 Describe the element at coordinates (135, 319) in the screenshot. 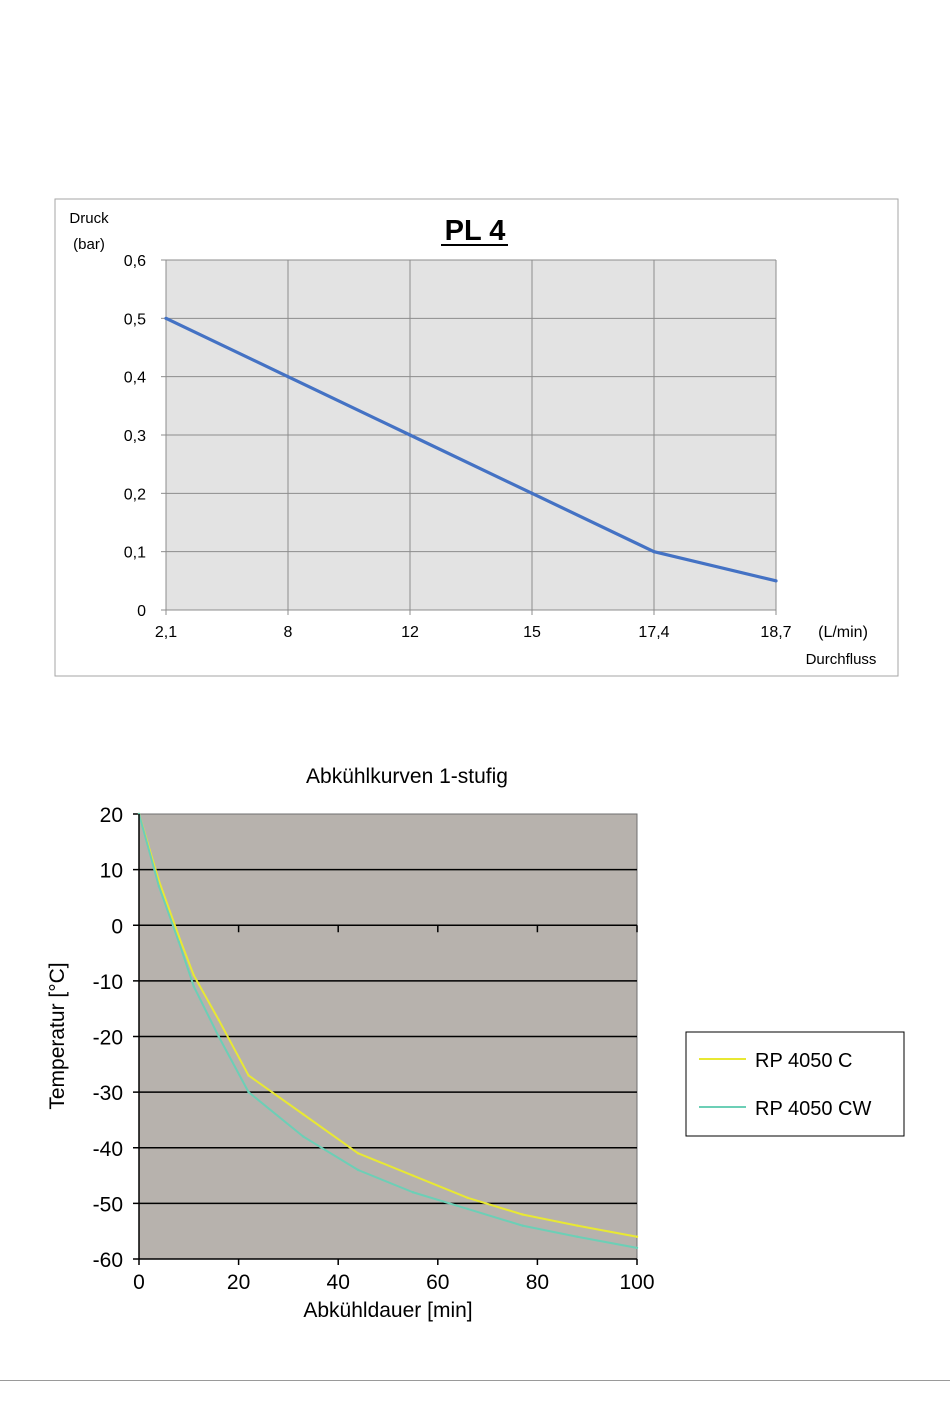

I see `chart1-y-tick-label: 0,5` at that location.